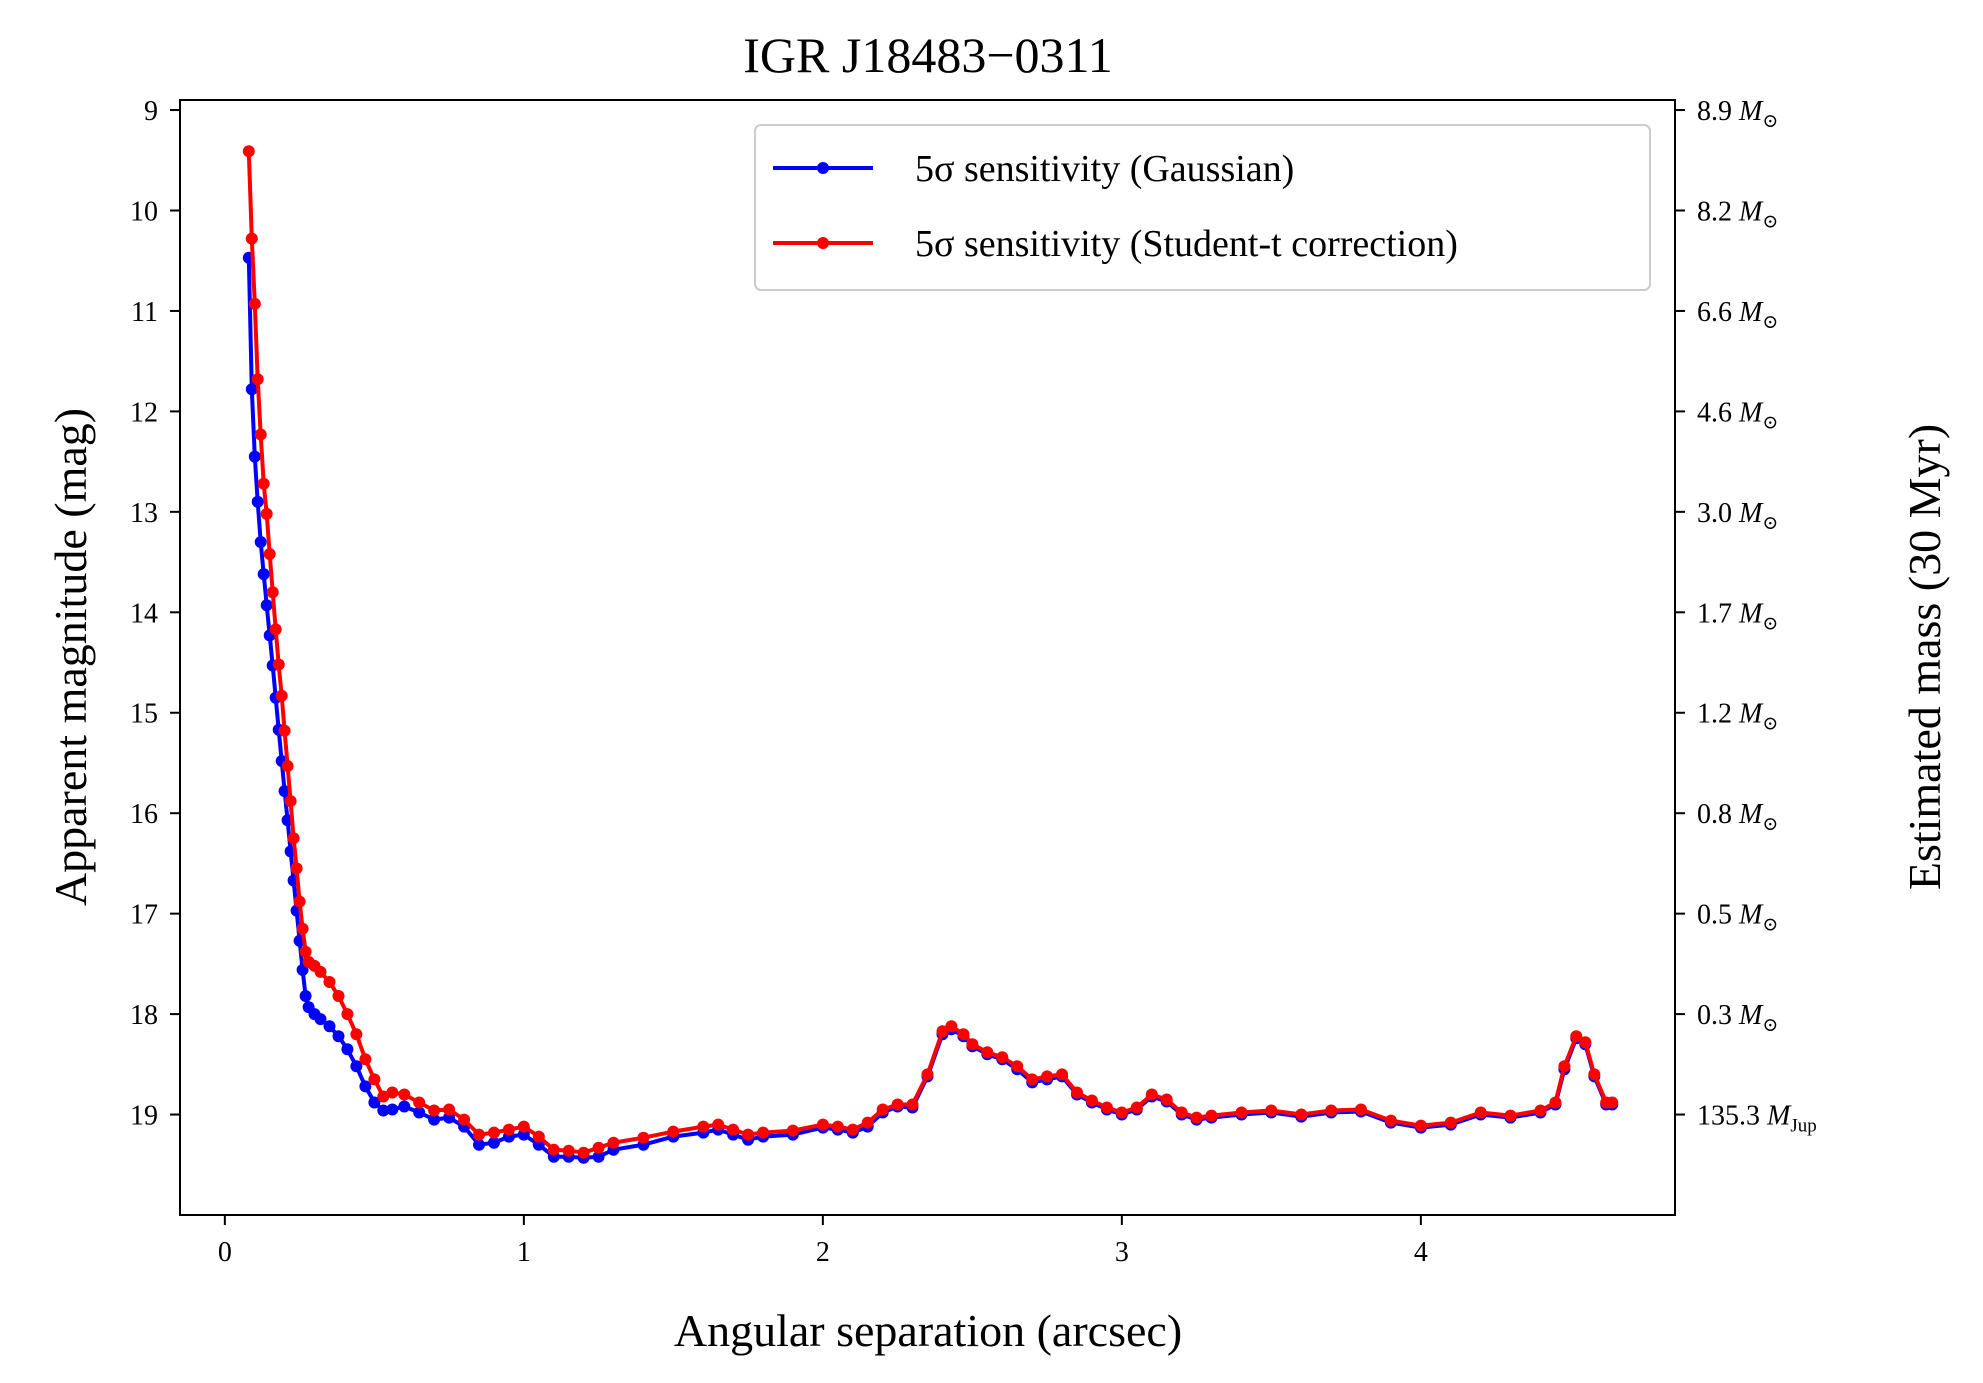  Describe the element at coordinates (823, 243) in the screenshot. I see `legend-marker-student-t` at that location.